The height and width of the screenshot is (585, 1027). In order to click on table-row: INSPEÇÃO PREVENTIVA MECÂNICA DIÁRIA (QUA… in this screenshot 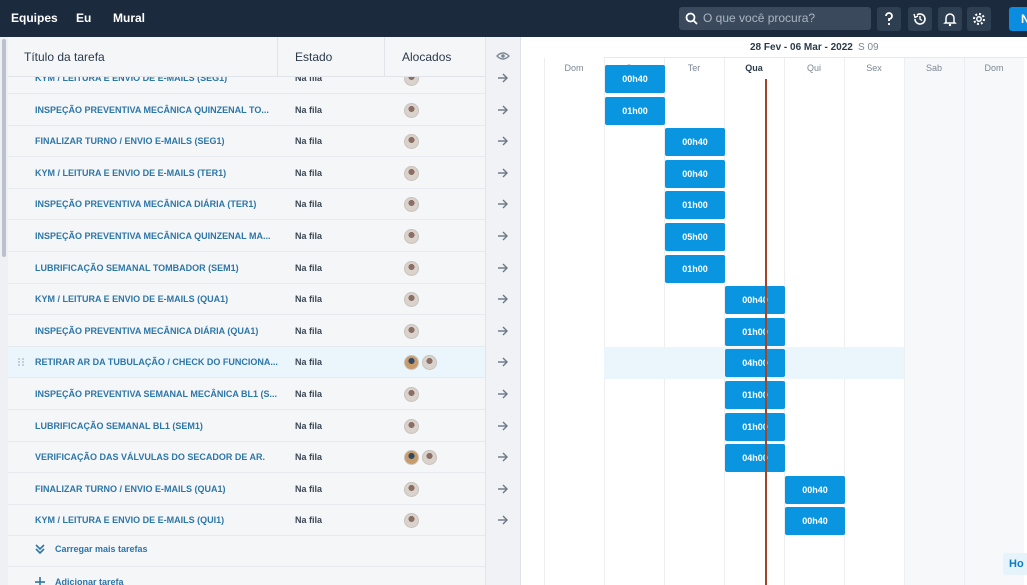, I will do `click(246, 331)`.